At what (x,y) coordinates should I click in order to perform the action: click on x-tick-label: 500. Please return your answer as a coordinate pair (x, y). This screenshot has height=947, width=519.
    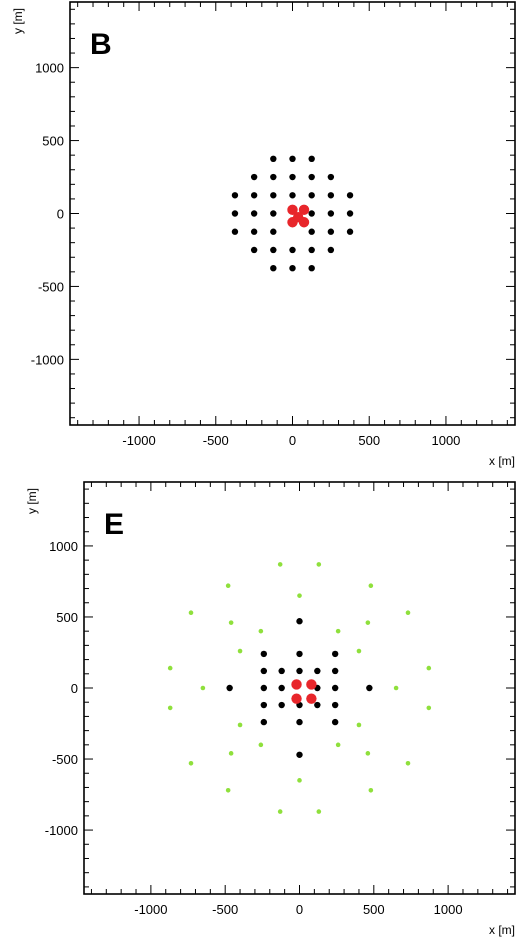
    Looking at the image, I should click on (369, 440).